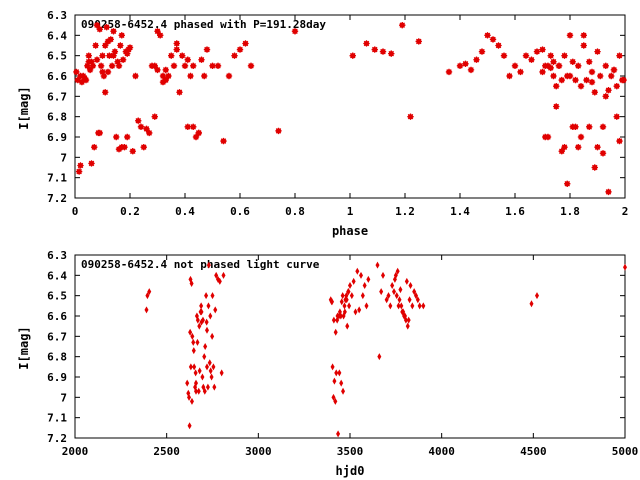 The height and width of the screenshot is (480, 640). I want to click on x-tick-label: 0.6, so click(240, 211).